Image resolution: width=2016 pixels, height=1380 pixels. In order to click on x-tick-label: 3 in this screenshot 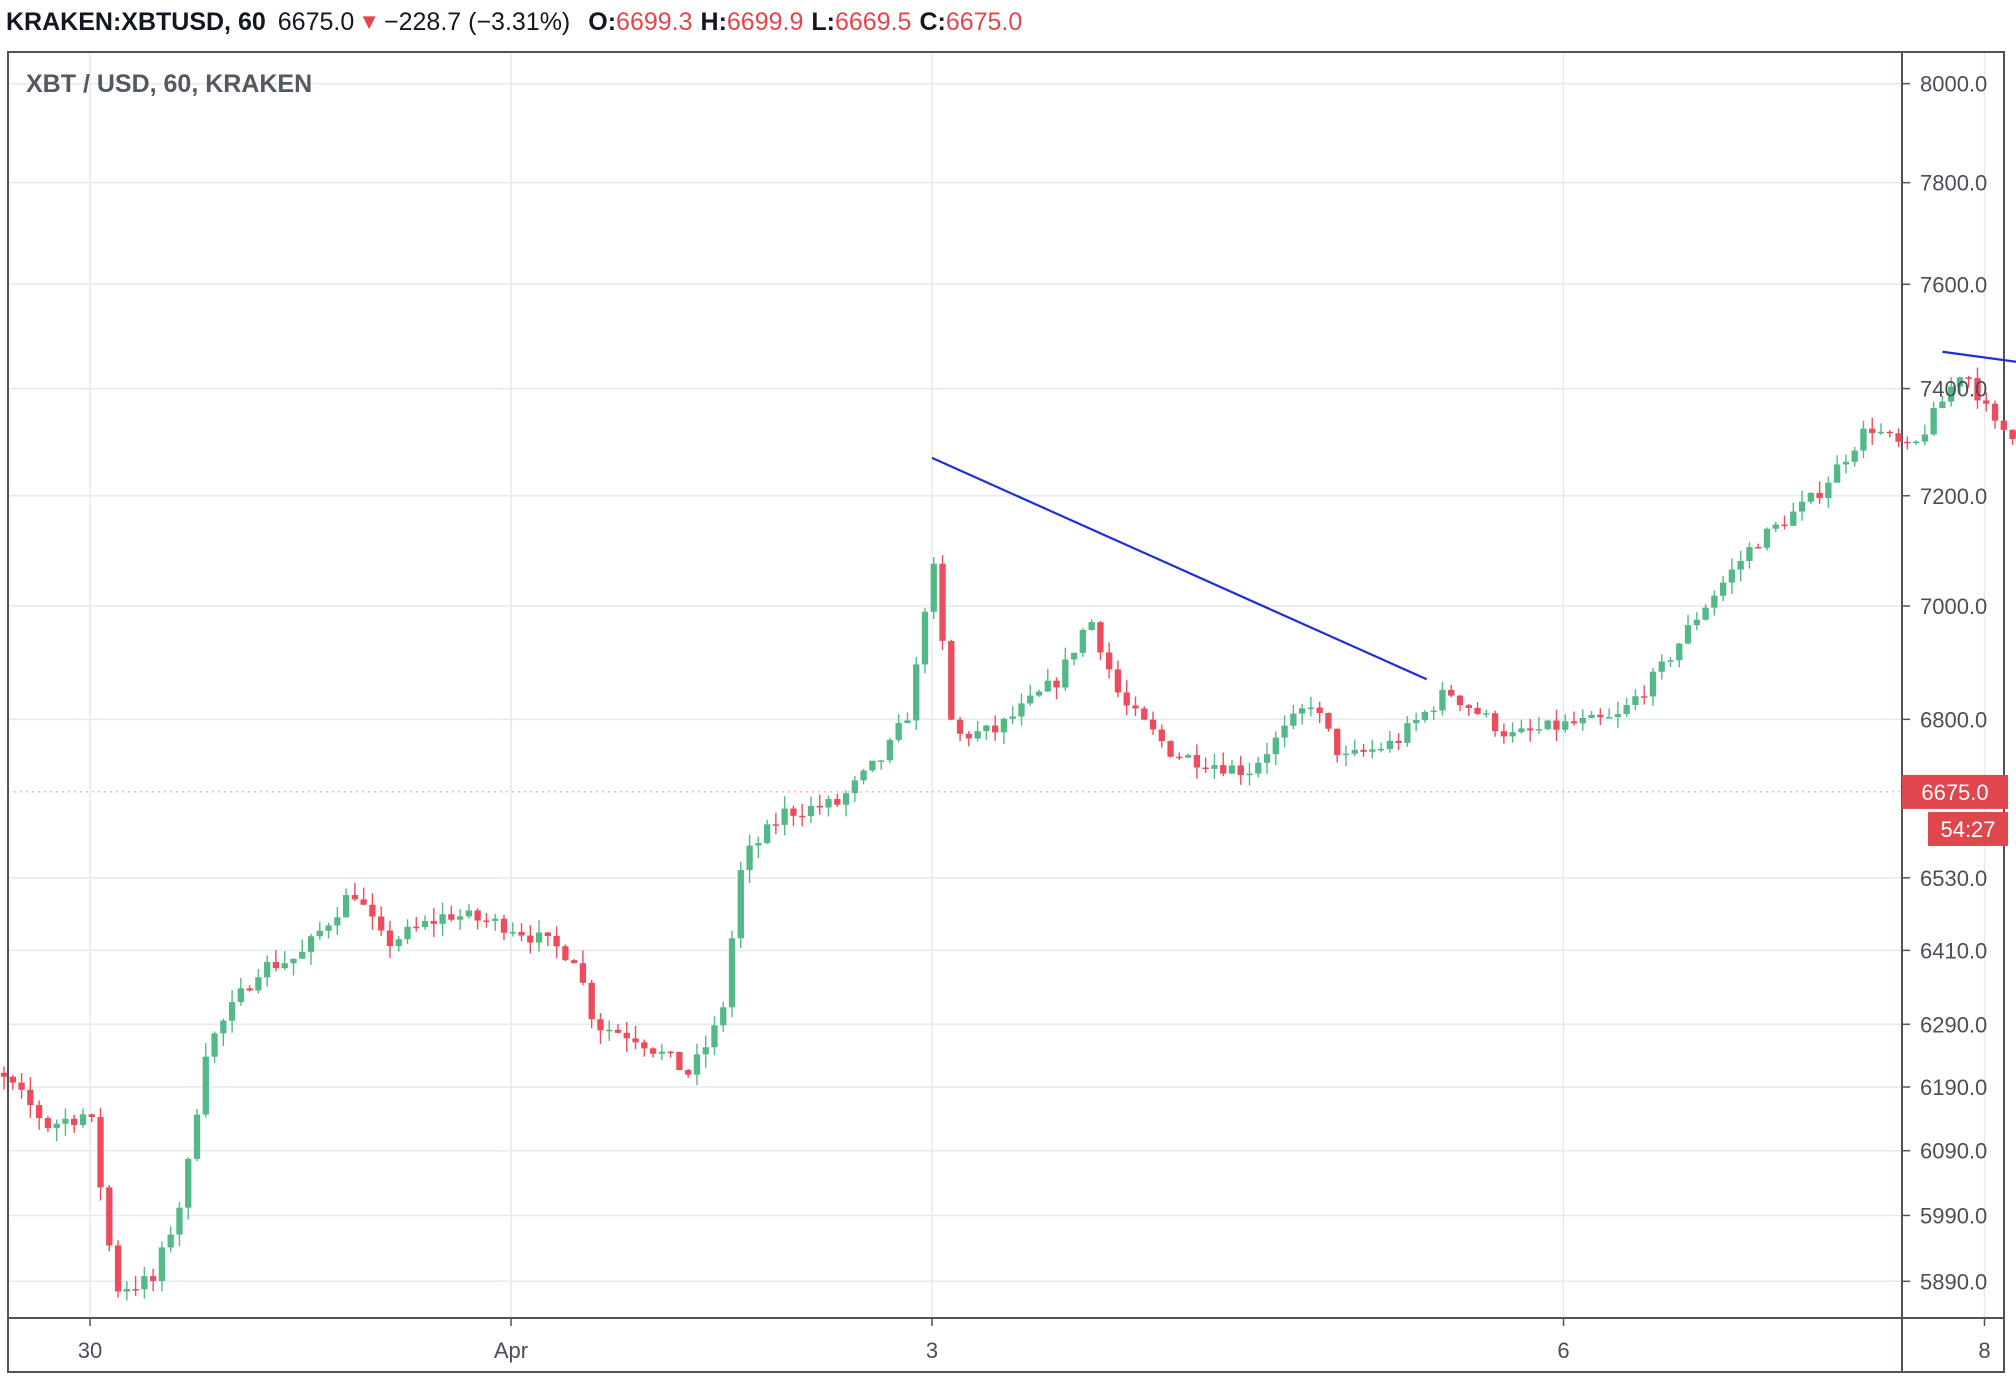, I will do `click(932, 1350)`.